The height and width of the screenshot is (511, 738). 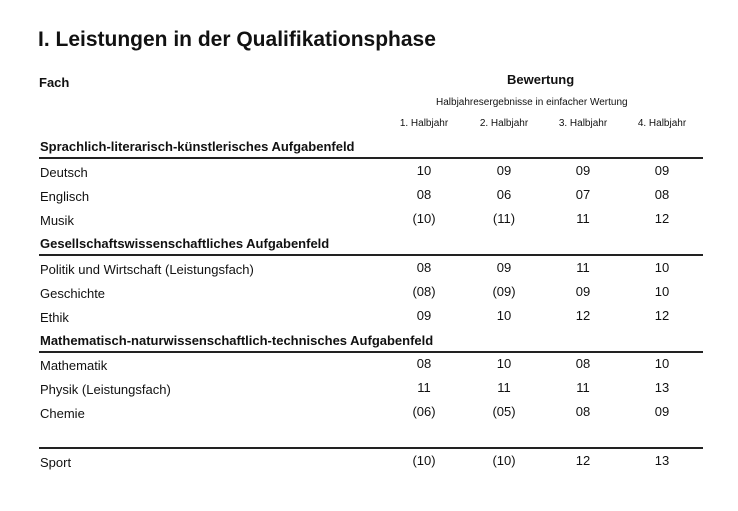 I want to click on sport-divider, so click(x=371, y=448).